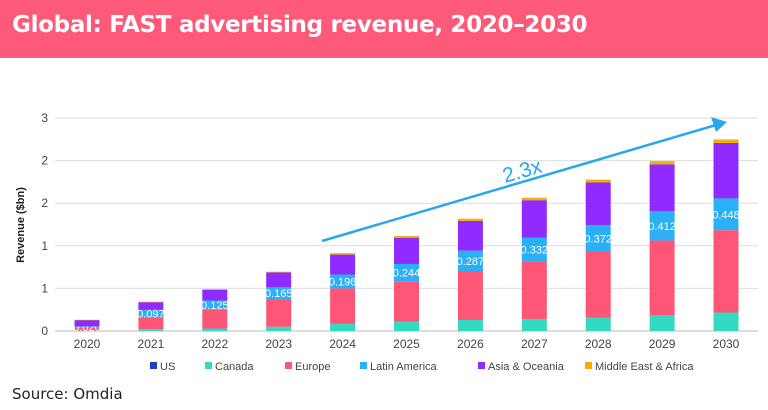  What do you see at coordinates (644, 367) in the screenshot?
I see `legend-label: Middle East & Africa` at bounding box center [644, 367].